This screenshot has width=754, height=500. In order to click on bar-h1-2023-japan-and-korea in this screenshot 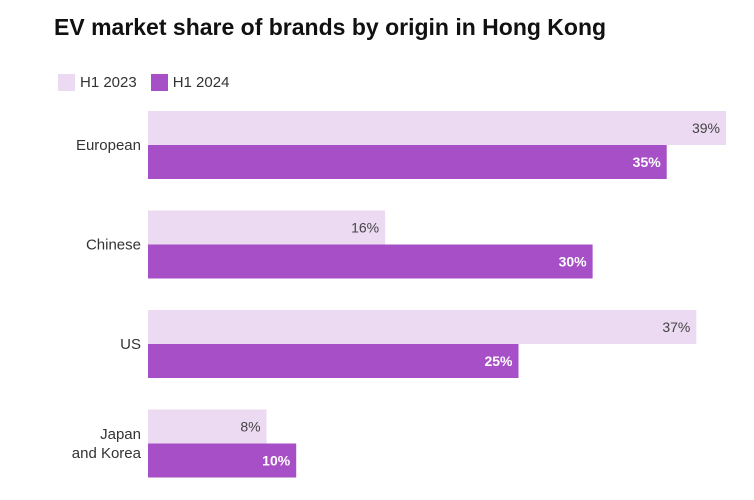, I will do `click(207, 426)`.